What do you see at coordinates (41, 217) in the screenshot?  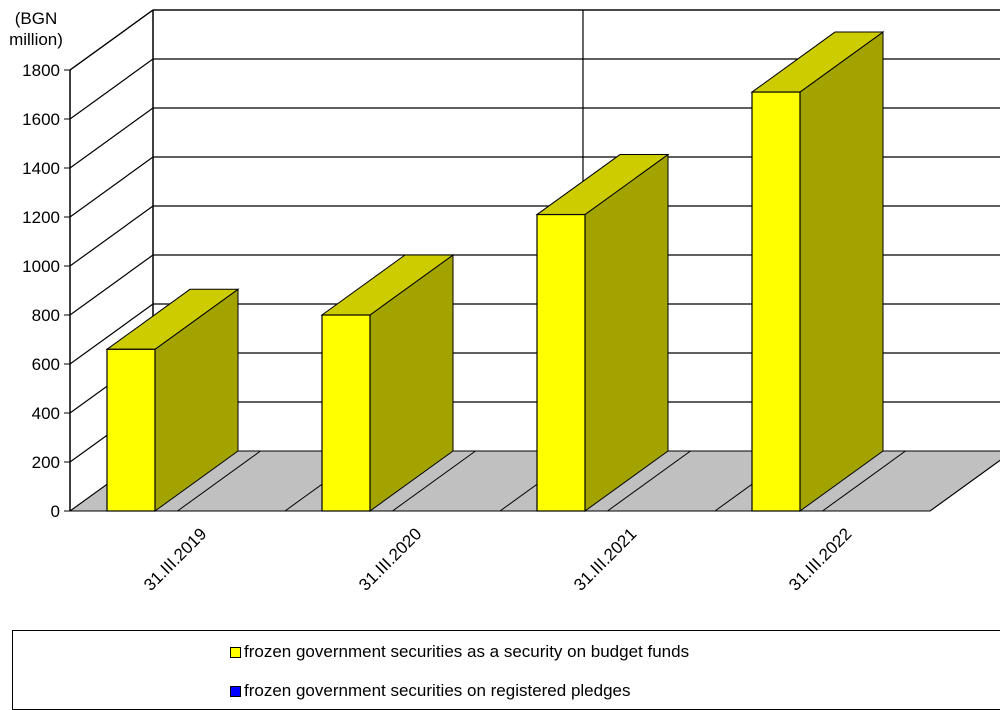 I see `y-tick-label: 1200` at bounding box center [41, 217].